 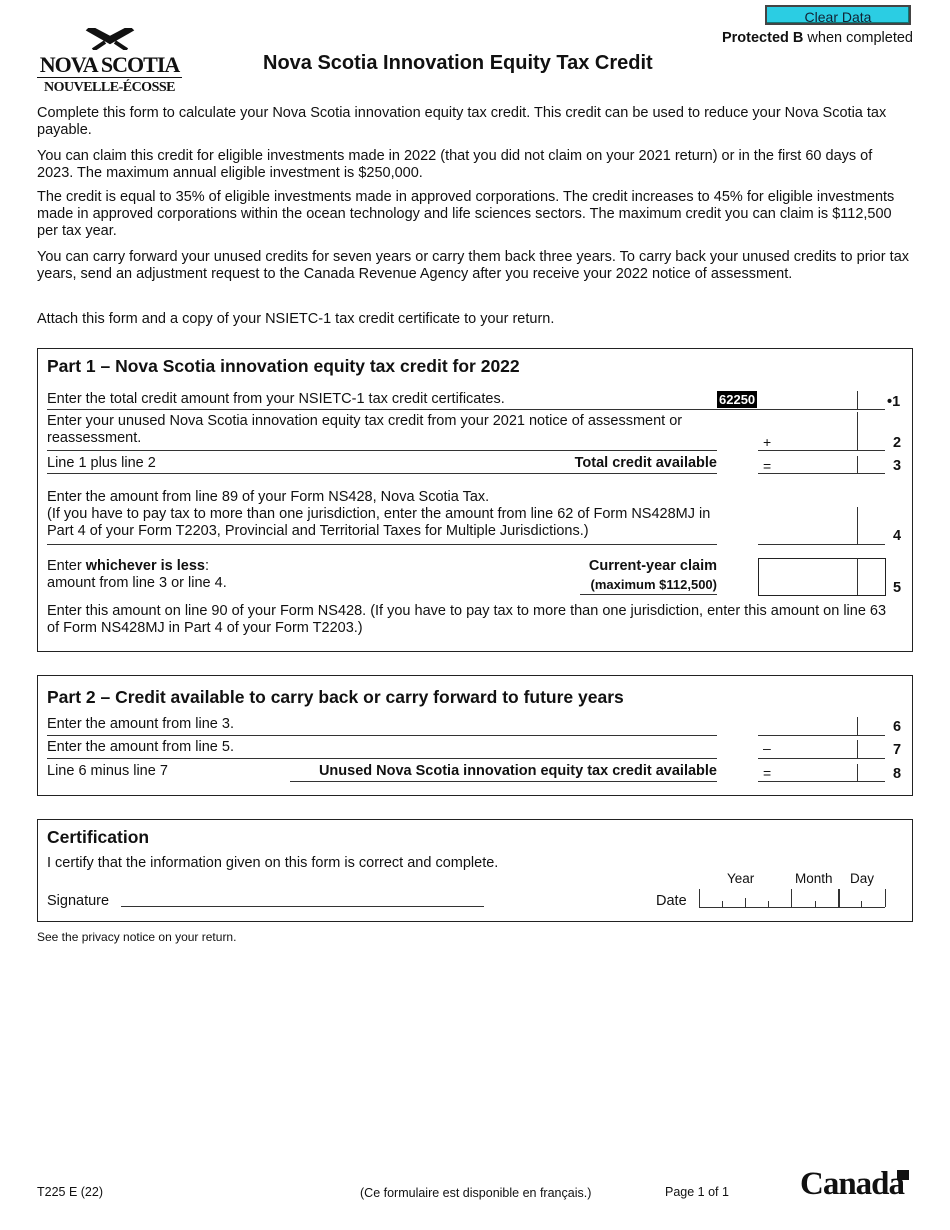 I want to click on line7-input, so click(x=807, y=749).